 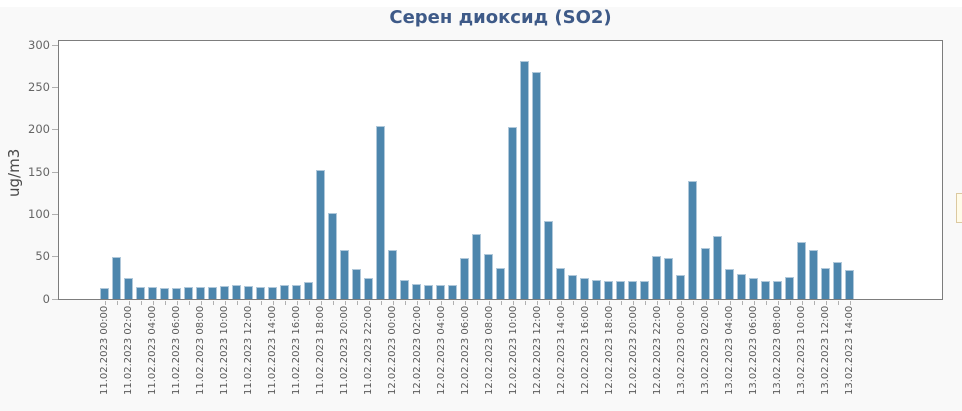 I want to click on x-tick-label: 12.02.2023 12:00, so click(x=537, y=351).